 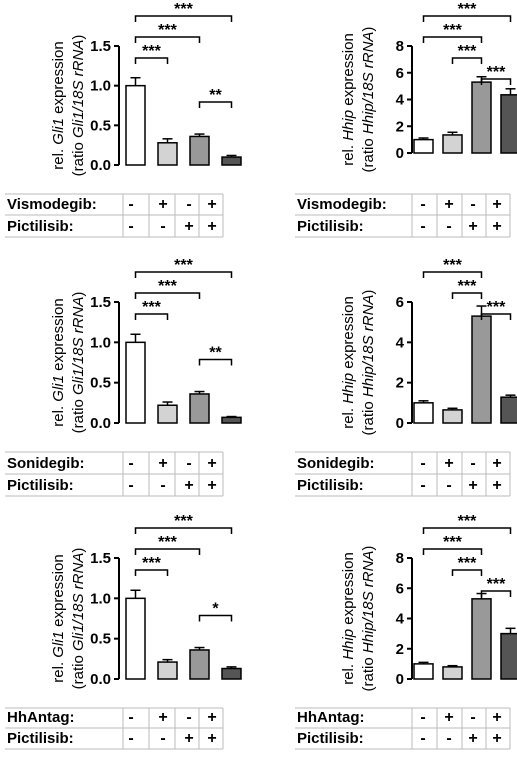 What do you see at coordinates (100, 679) in the screenshot?
I see `y-tick-label: 0.0` at bounding box center [100, 679].